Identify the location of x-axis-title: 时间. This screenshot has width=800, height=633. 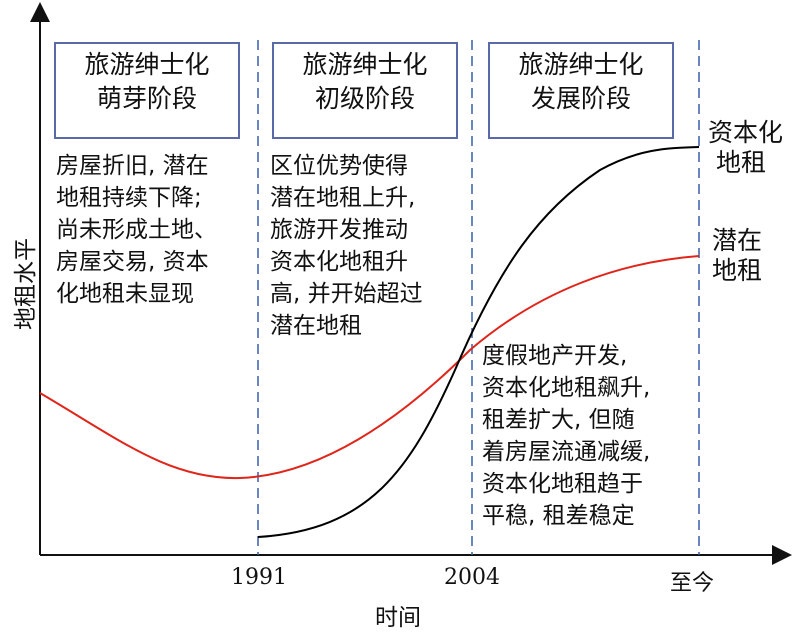
(398, 618).